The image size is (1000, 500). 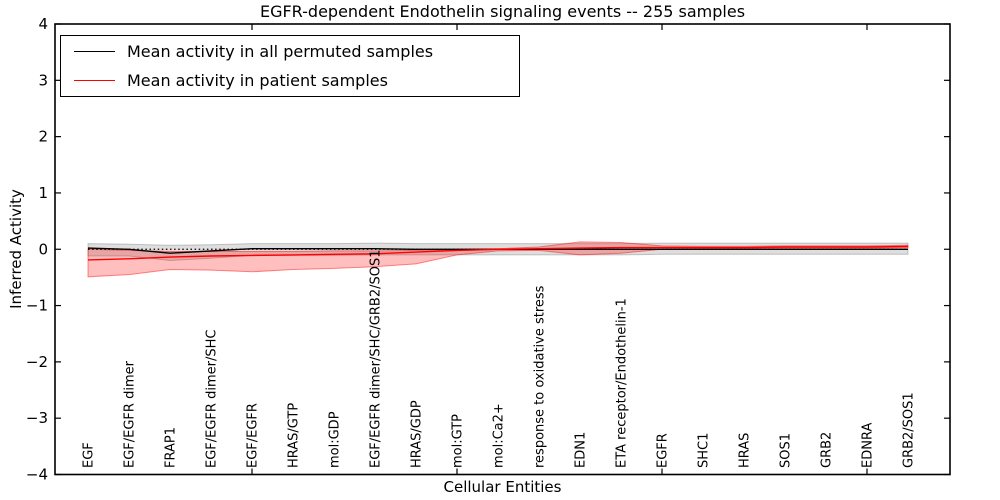 I want to click on legend-entry-permuted: Mean activity in all permuted samples, so click(x=290, y=51).